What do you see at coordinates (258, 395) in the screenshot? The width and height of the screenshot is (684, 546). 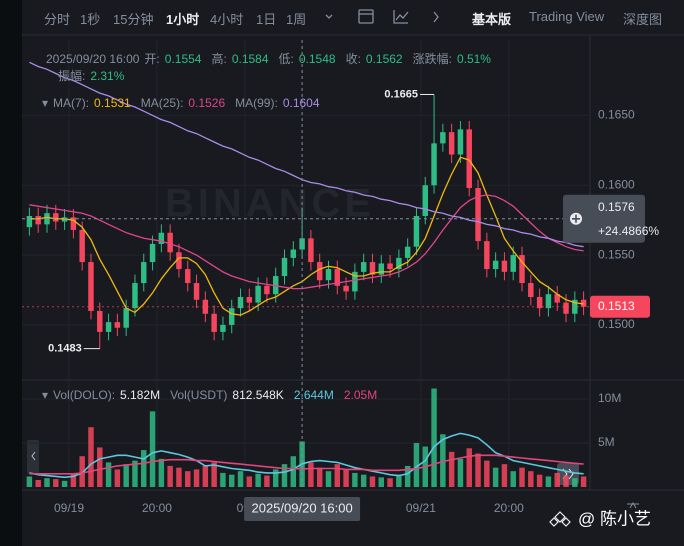 I see `value: 812.548K` at bounding box center [258, 395].